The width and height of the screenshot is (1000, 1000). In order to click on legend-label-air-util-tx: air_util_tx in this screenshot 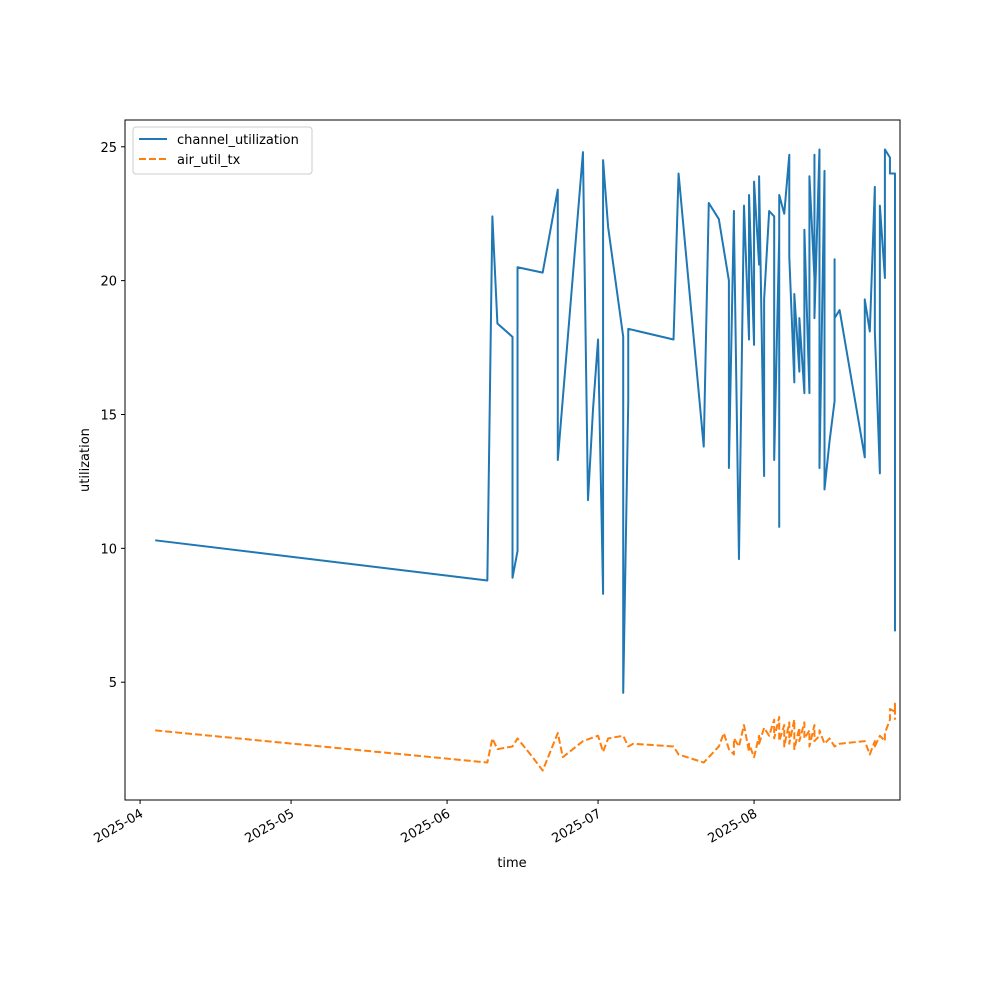, I will do `click(209, 160)`.